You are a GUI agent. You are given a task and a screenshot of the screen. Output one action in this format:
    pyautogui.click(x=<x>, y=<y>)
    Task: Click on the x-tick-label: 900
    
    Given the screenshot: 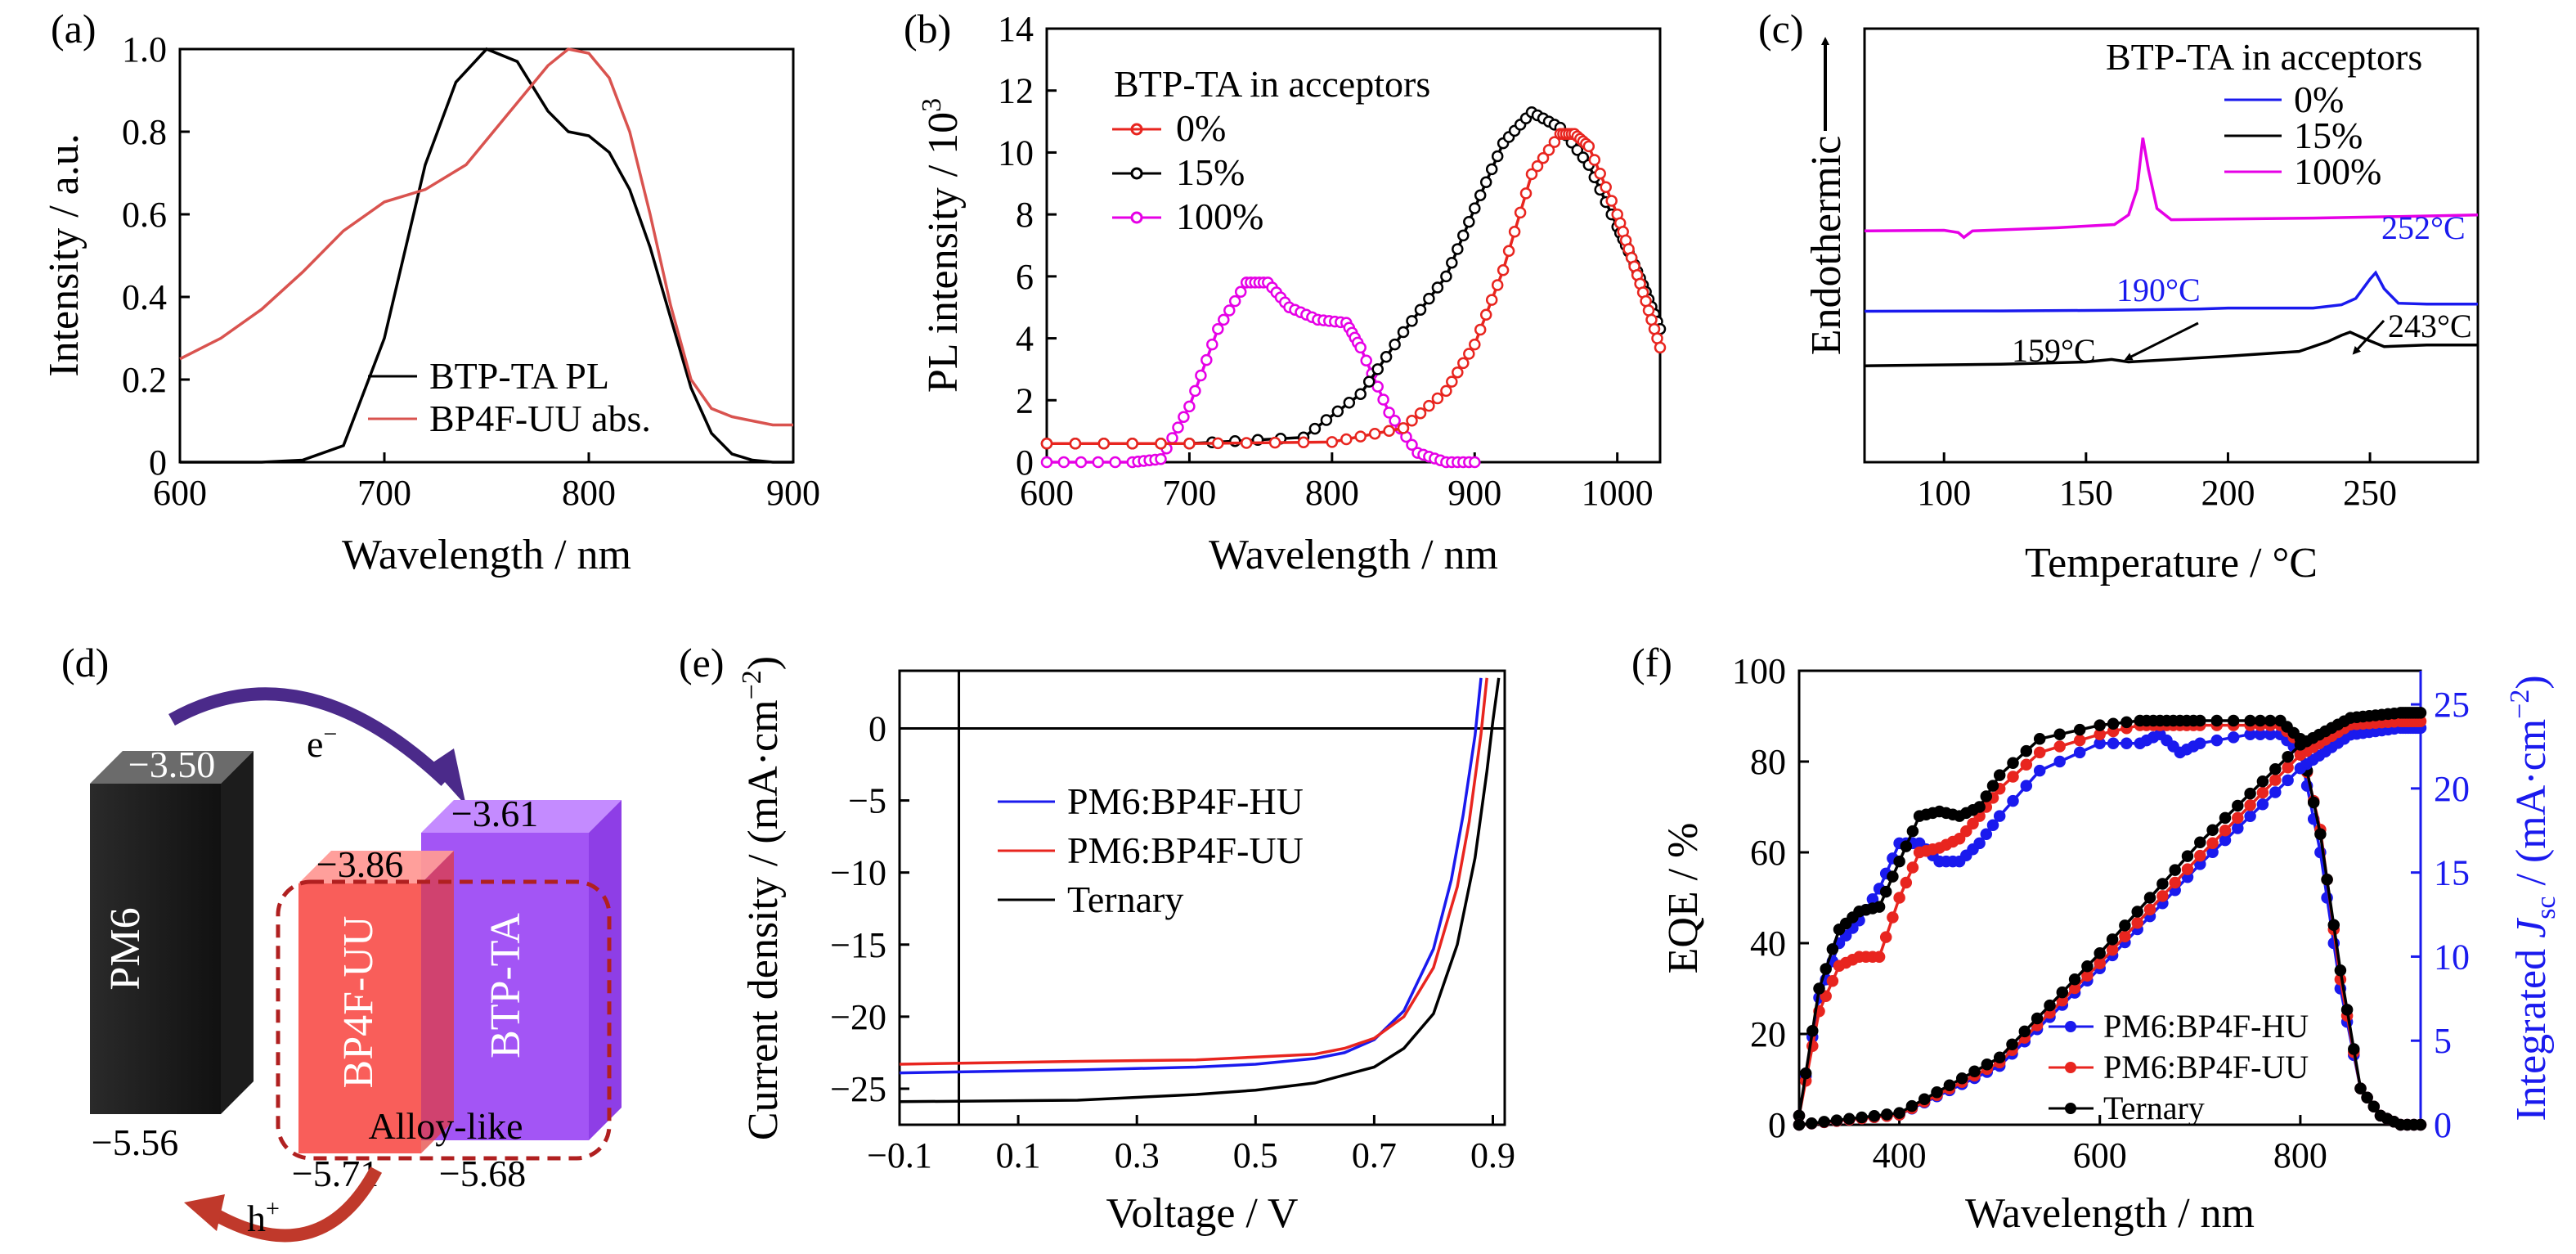 What is the action you would take?
    pyautogui.click(x=793, y=493)
    